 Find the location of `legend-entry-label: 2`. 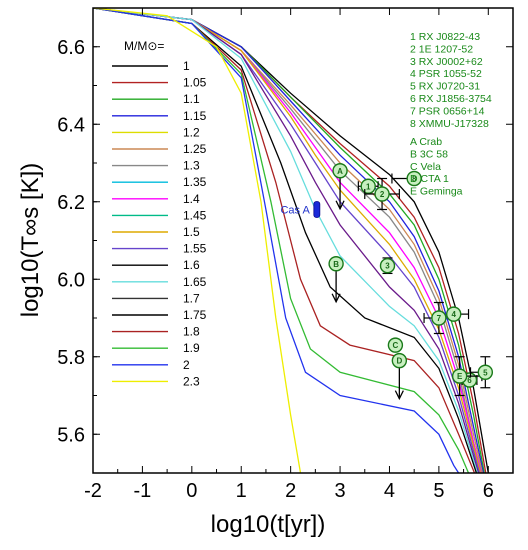

legend-entry-label: 2 is located at coordinates (186, 365).